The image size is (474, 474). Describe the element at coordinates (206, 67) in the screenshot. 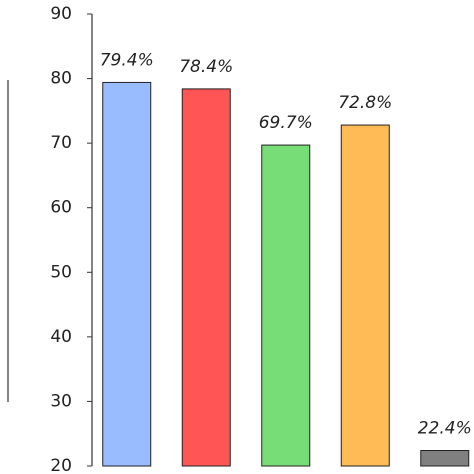

I see `value-label: 78.4%` at that location.